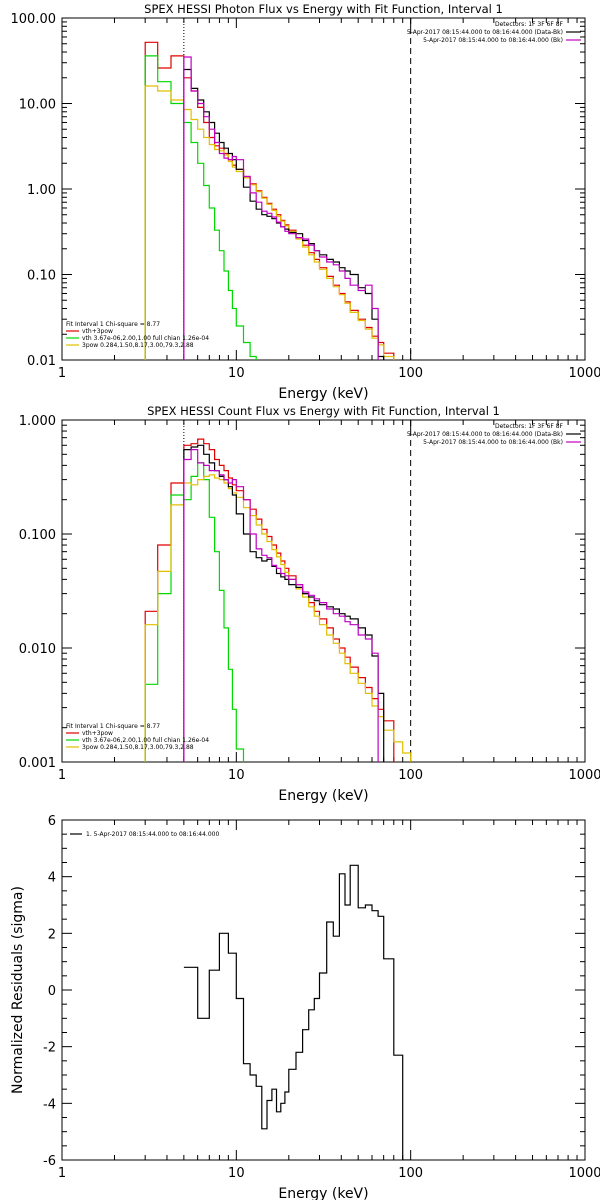 Image resolution: width=600 pixels, height=1204 pixels. What do you see at coordinates (34, 19) in the screenshot?
I see `y-tick-label: 100.00` at bounding box center [34, 19].